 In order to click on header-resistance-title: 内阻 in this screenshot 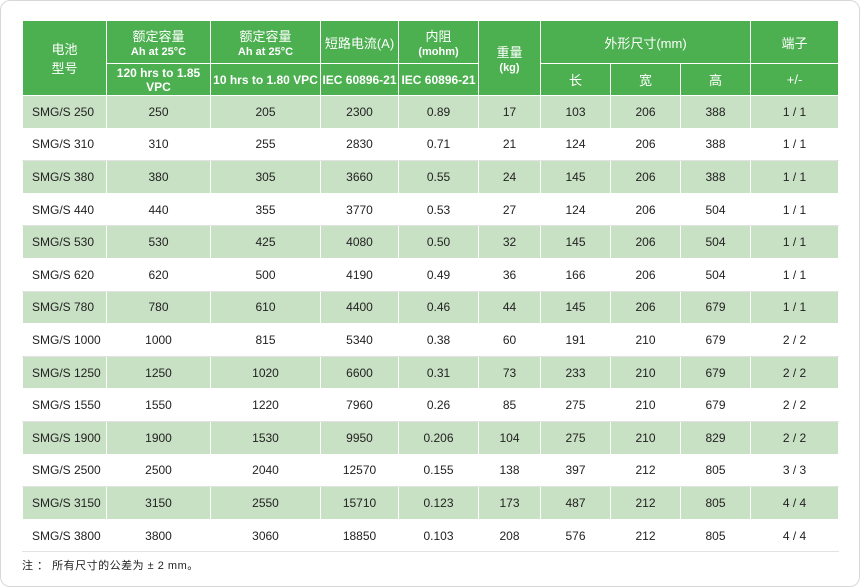, I will do `click(438, 36)`.